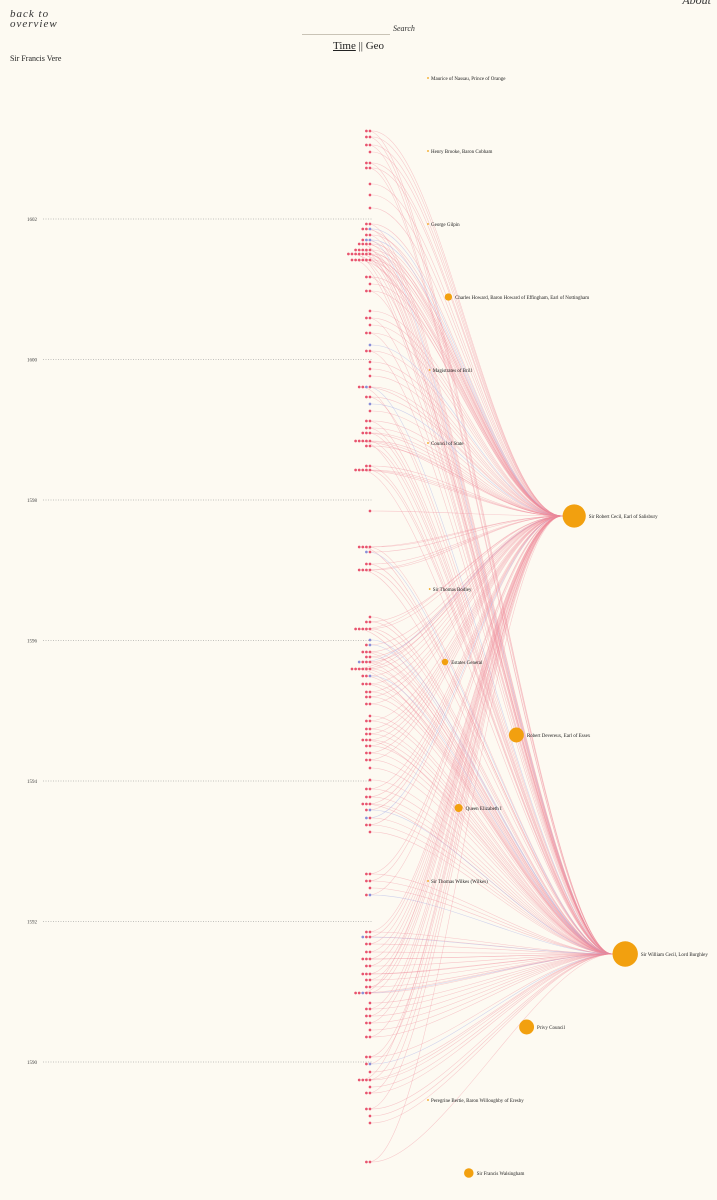 Image resolution: width=717 pixels, height=1200 pixels. I want to click on year-label: 1600, so click(32, 360).